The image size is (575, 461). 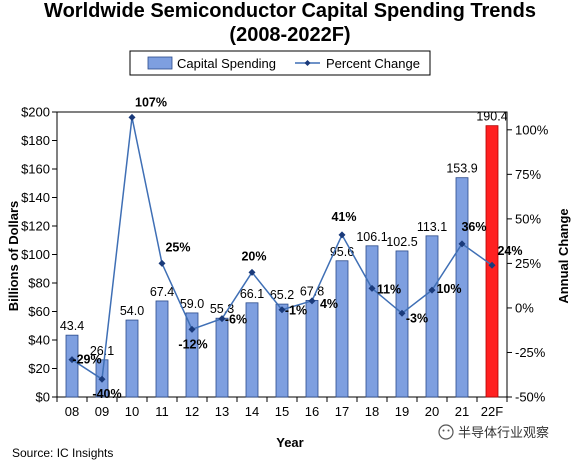 What do you see at coordinates (39, 340) in the screenshot?
I see `y-tick-label: $40` at bounding box center [39, 340].